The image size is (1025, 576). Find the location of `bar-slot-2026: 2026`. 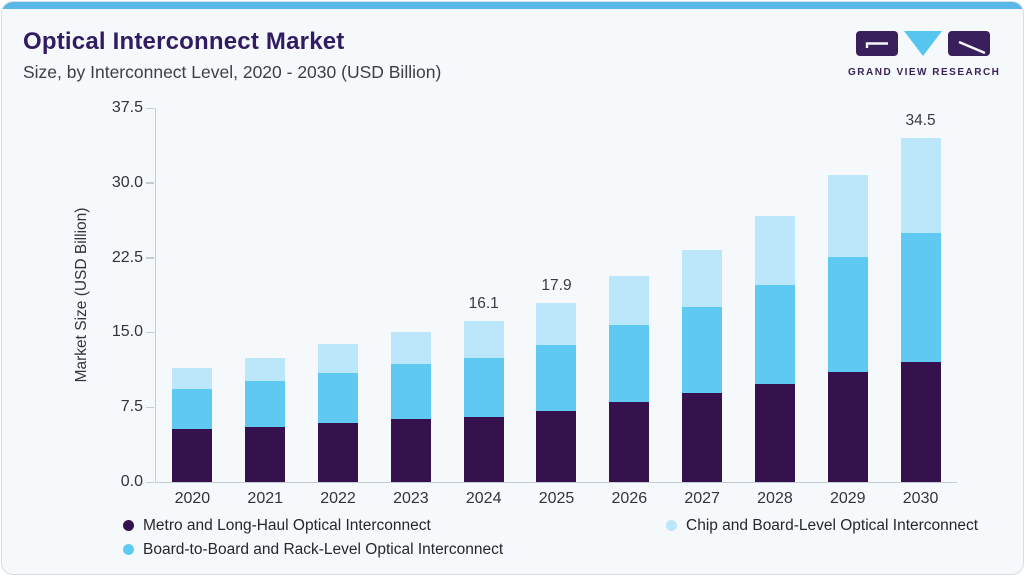

bar-slot-2026: 2026 is located at coordinates (629, 307).